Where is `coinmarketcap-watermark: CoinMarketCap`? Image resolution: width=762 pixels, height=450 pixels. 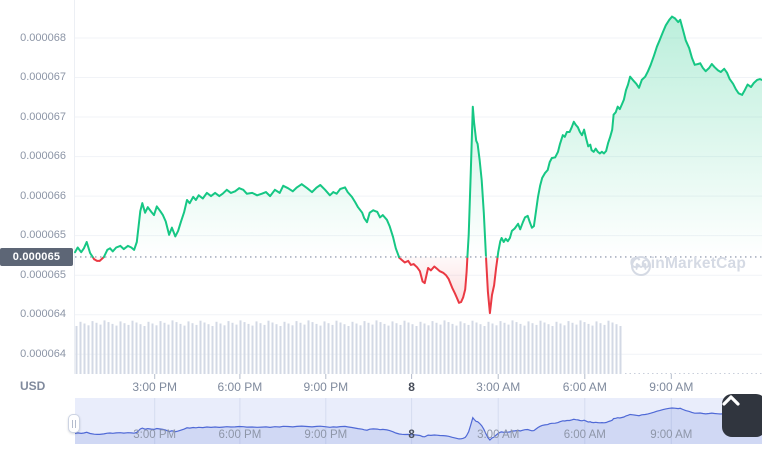 coinmarketcap-watermark: CoinMarketCap is located at coordinates (688, 265).